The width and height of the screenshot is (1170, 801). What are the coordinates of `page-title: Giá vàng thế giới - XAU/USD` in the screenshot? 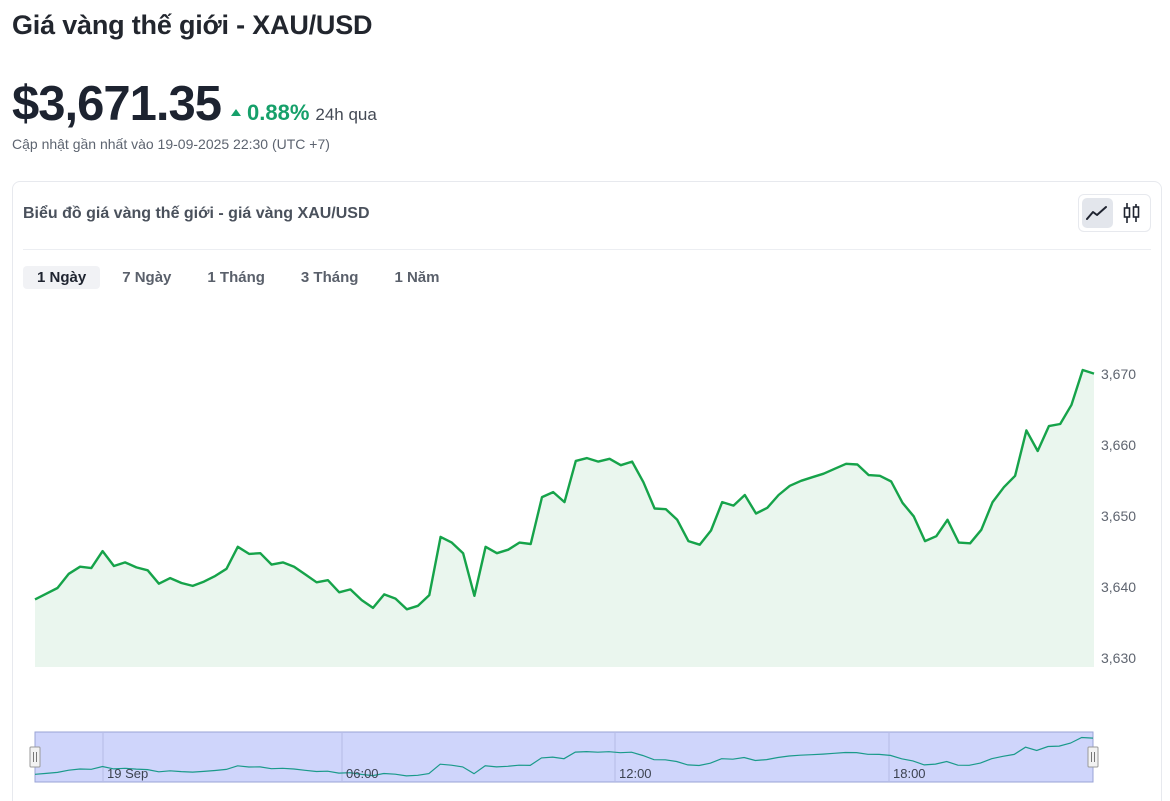 It's located at (192, 25).